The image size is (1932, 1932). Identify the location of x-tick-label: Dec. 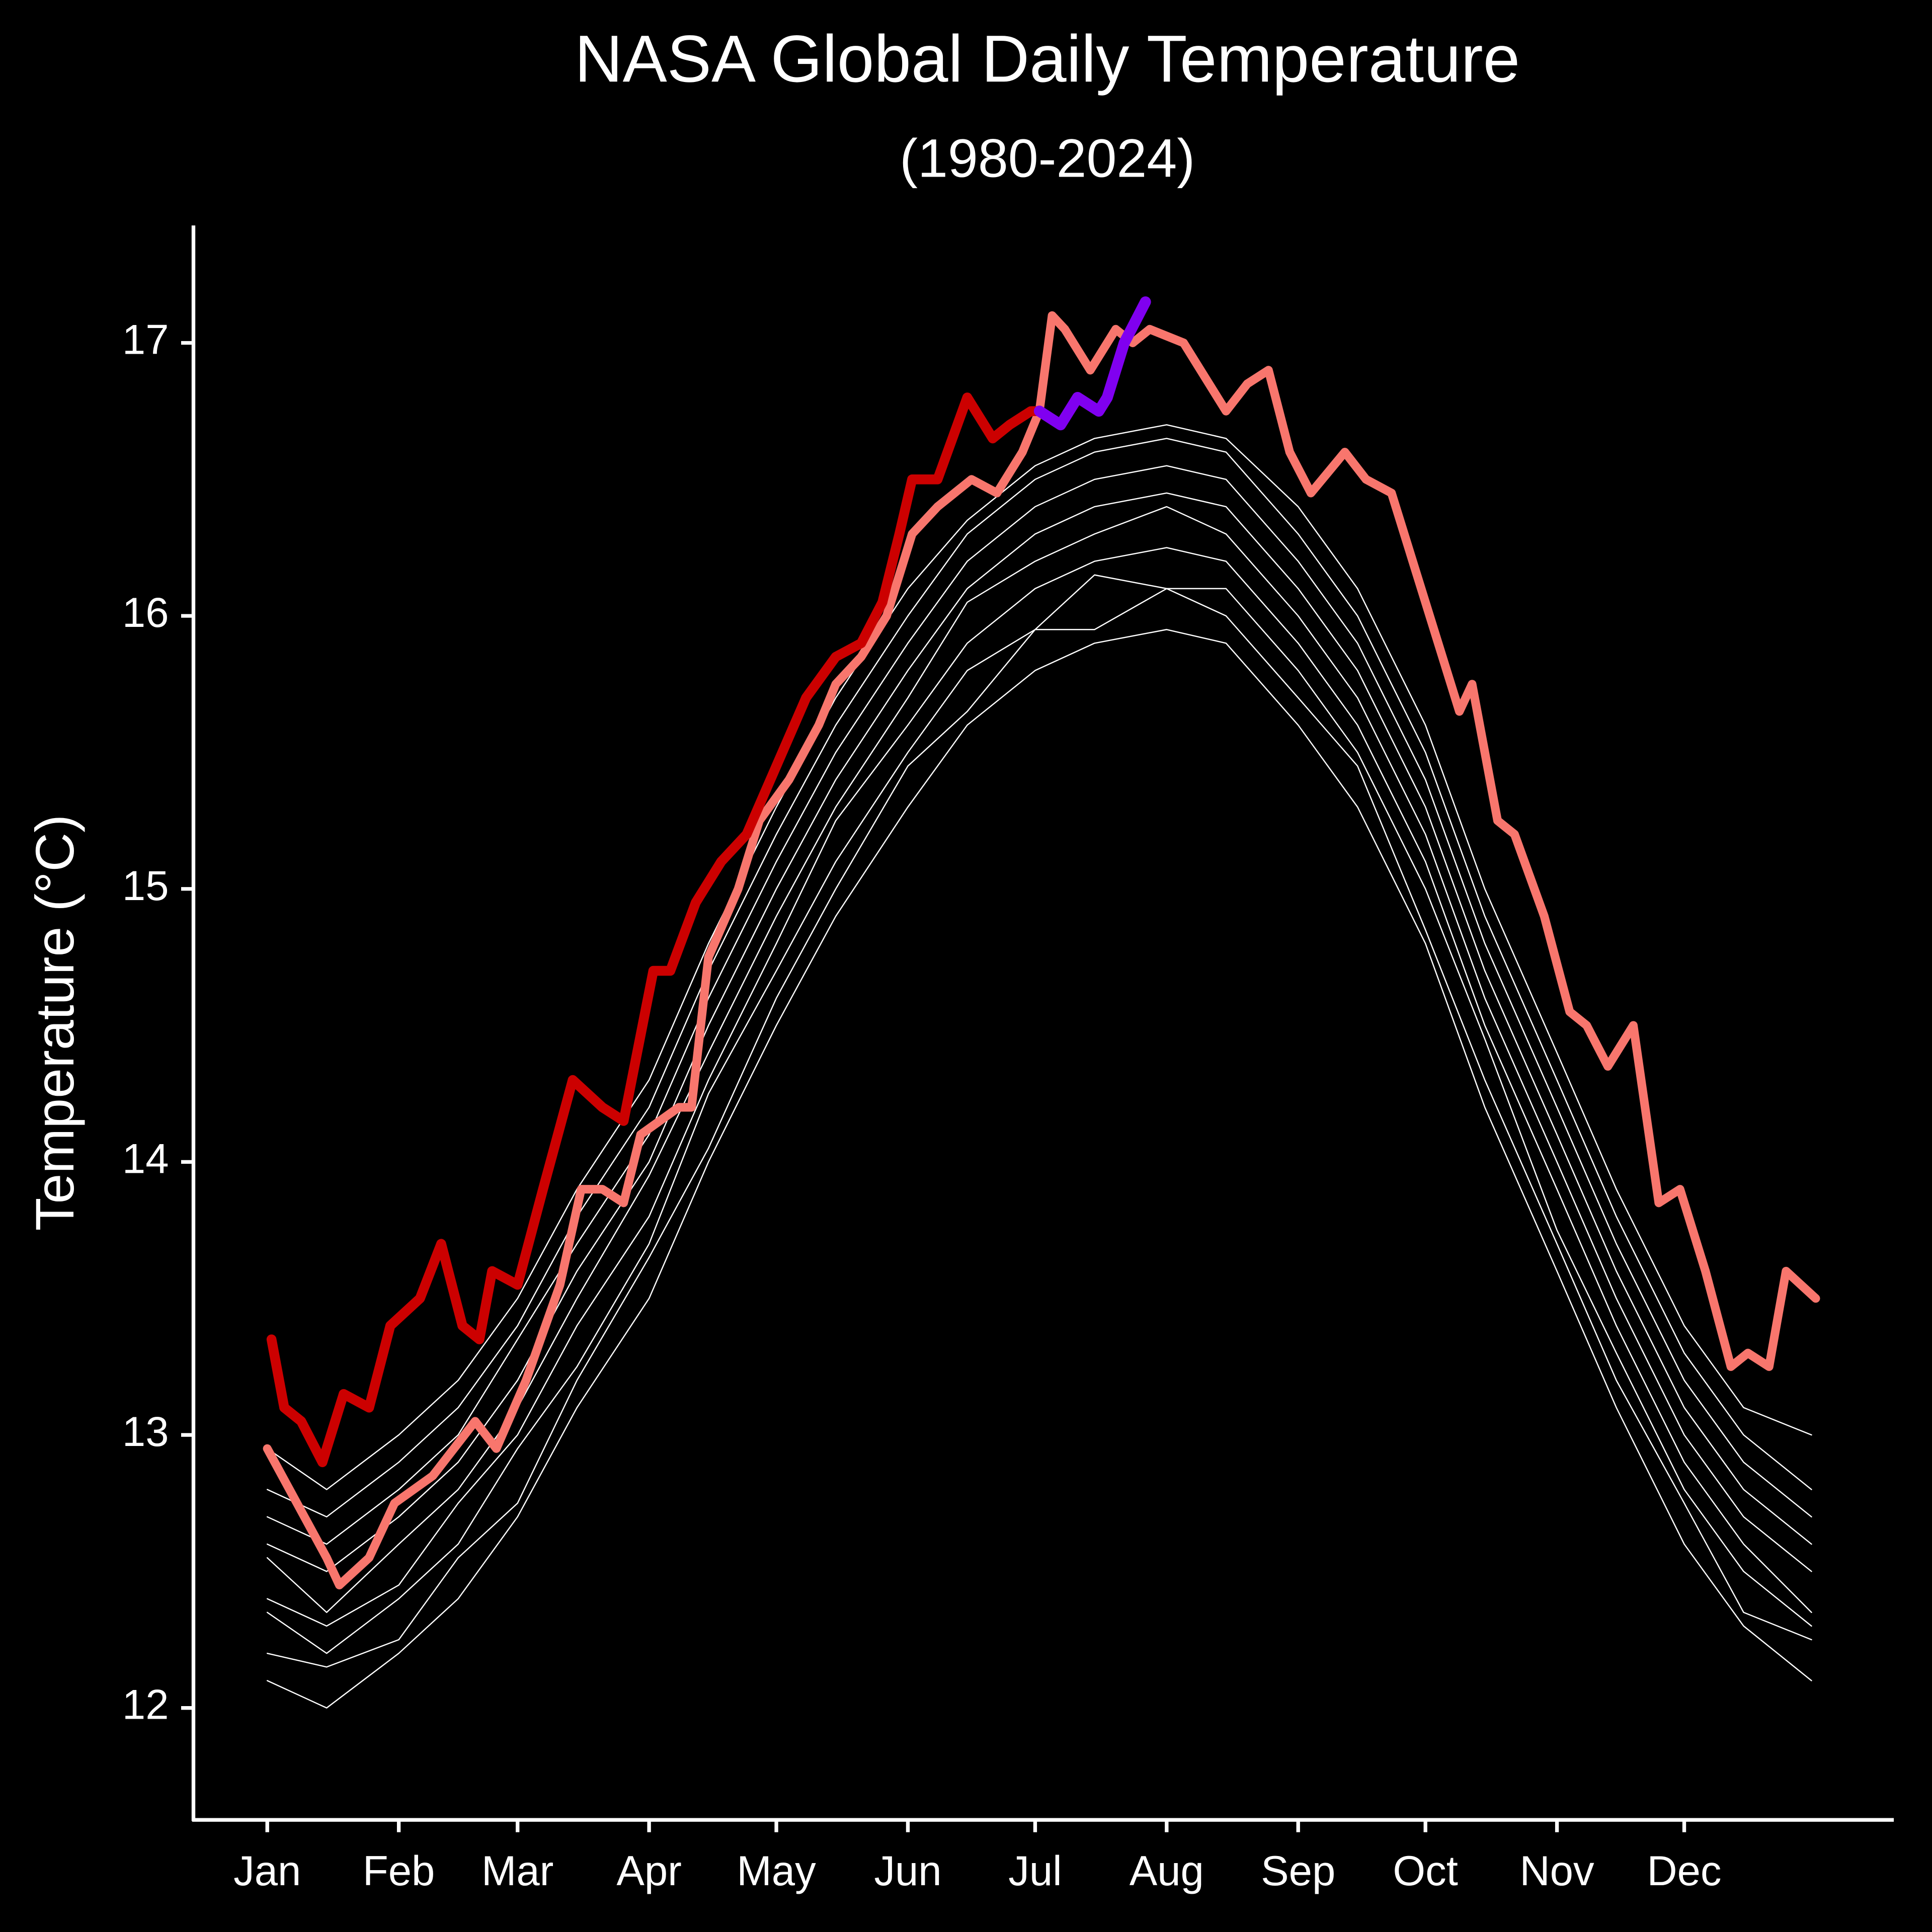
(1685, 1870).